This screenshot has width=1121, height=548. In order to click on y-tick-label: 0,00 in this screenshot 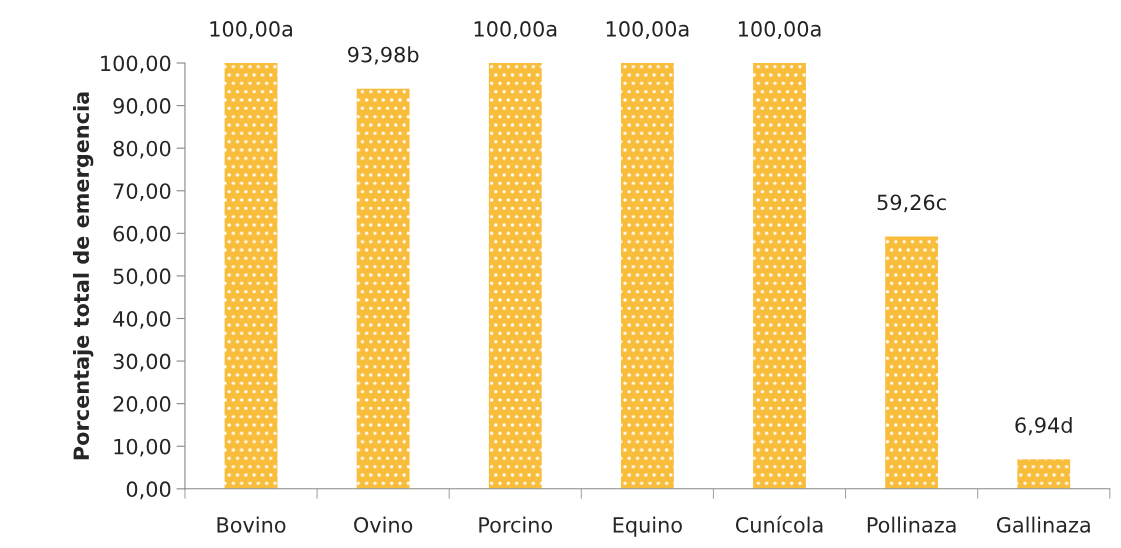, I will do `click(148, 490)`.